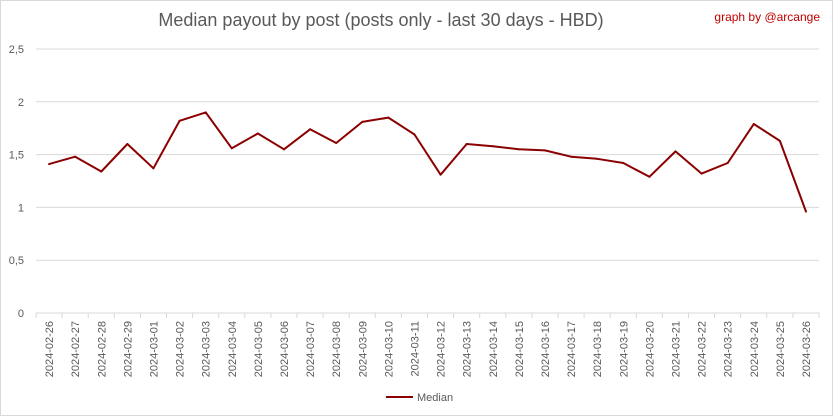 The height and width of the screenshot is (417, 833). I want to click on x-tick-label: 2024-03-10, so click(389, 349).